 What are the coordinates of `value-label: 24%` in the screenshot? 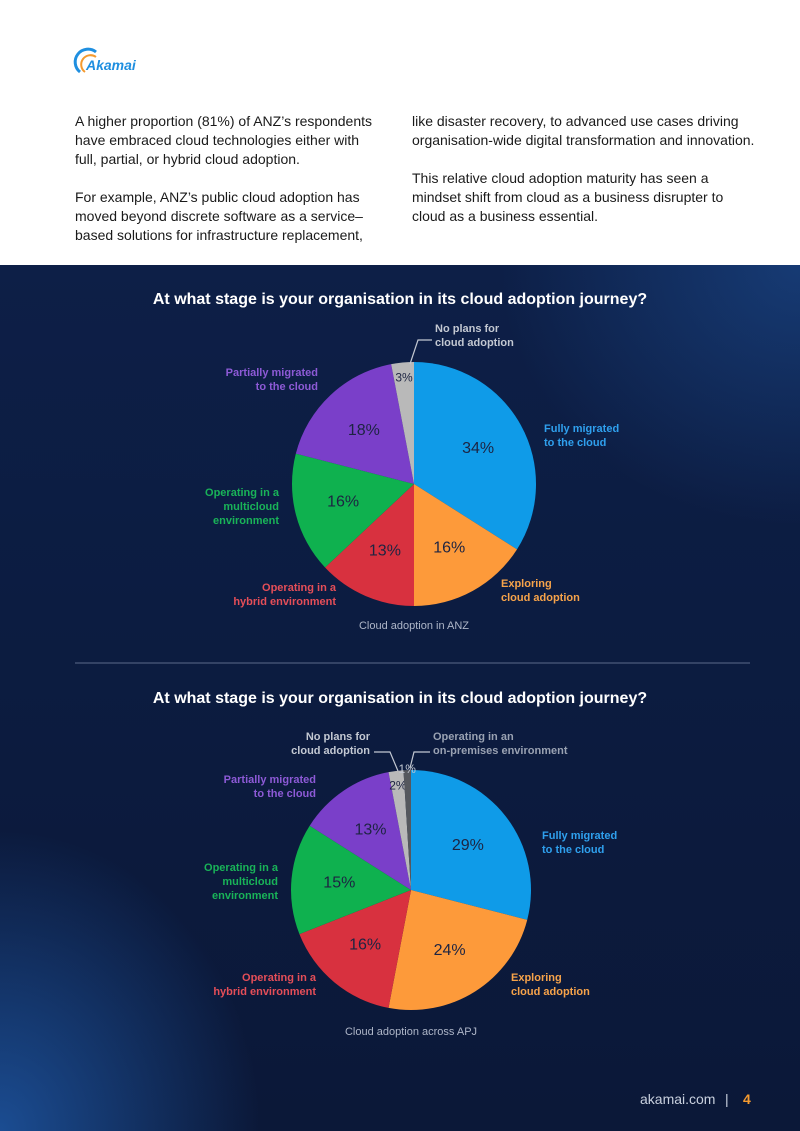 It's located at (450, 950).